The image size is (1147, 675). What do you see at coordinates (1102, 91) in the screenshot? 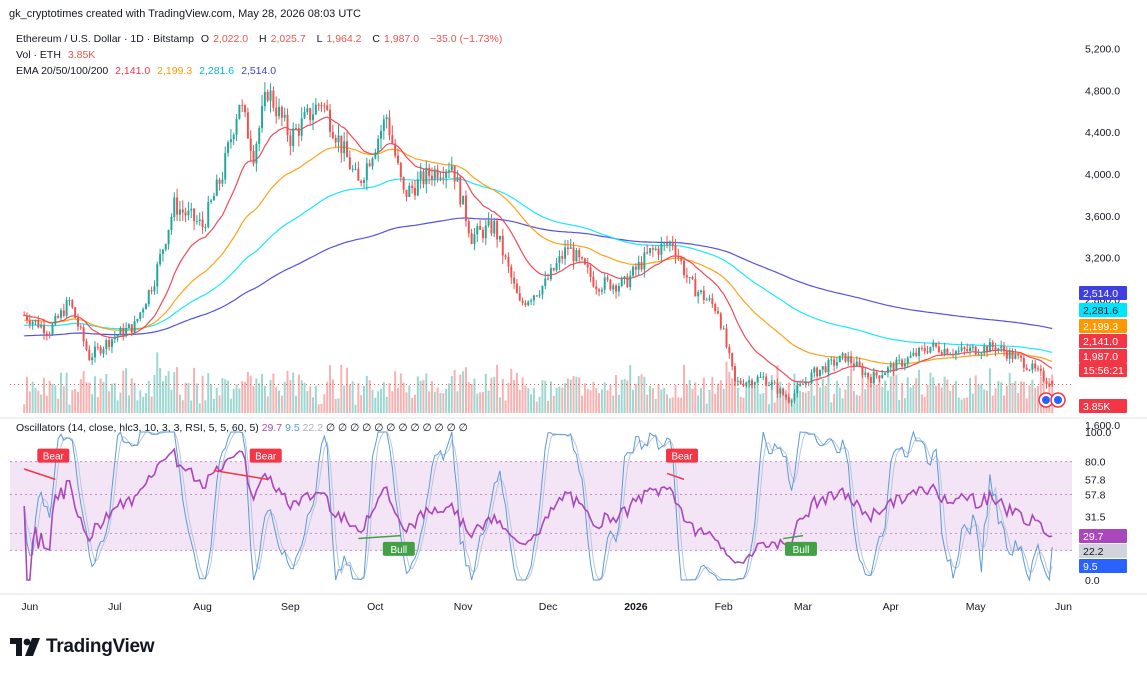
I see `price-axis-tick: 4,800.0` at bounding box center [1102, 91].